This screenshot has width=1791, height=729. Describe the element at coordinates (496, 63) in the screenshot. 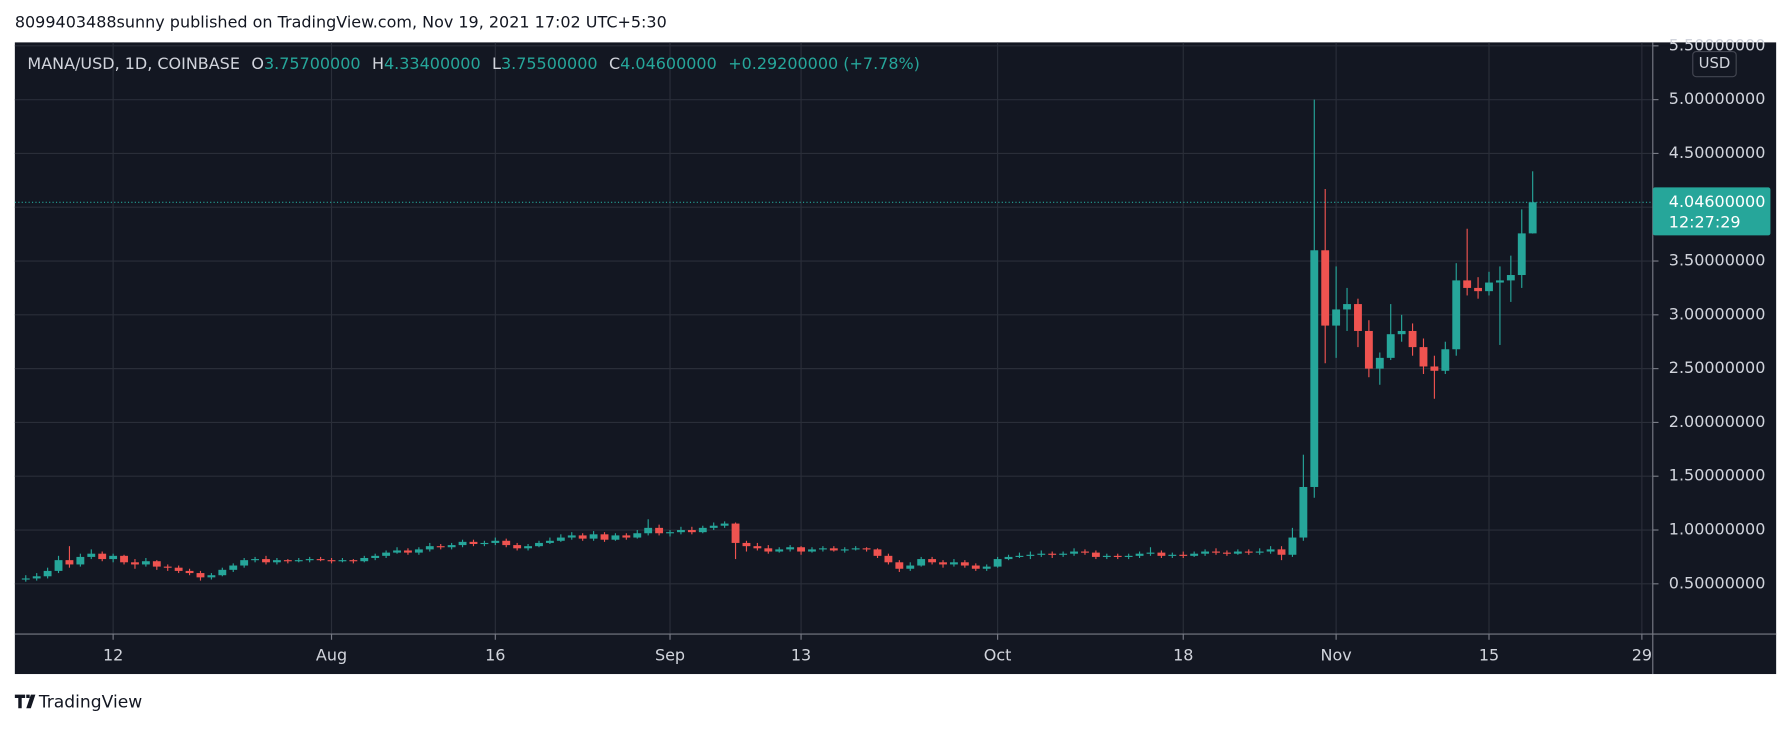

I see `ohlc-key: L` at that location.